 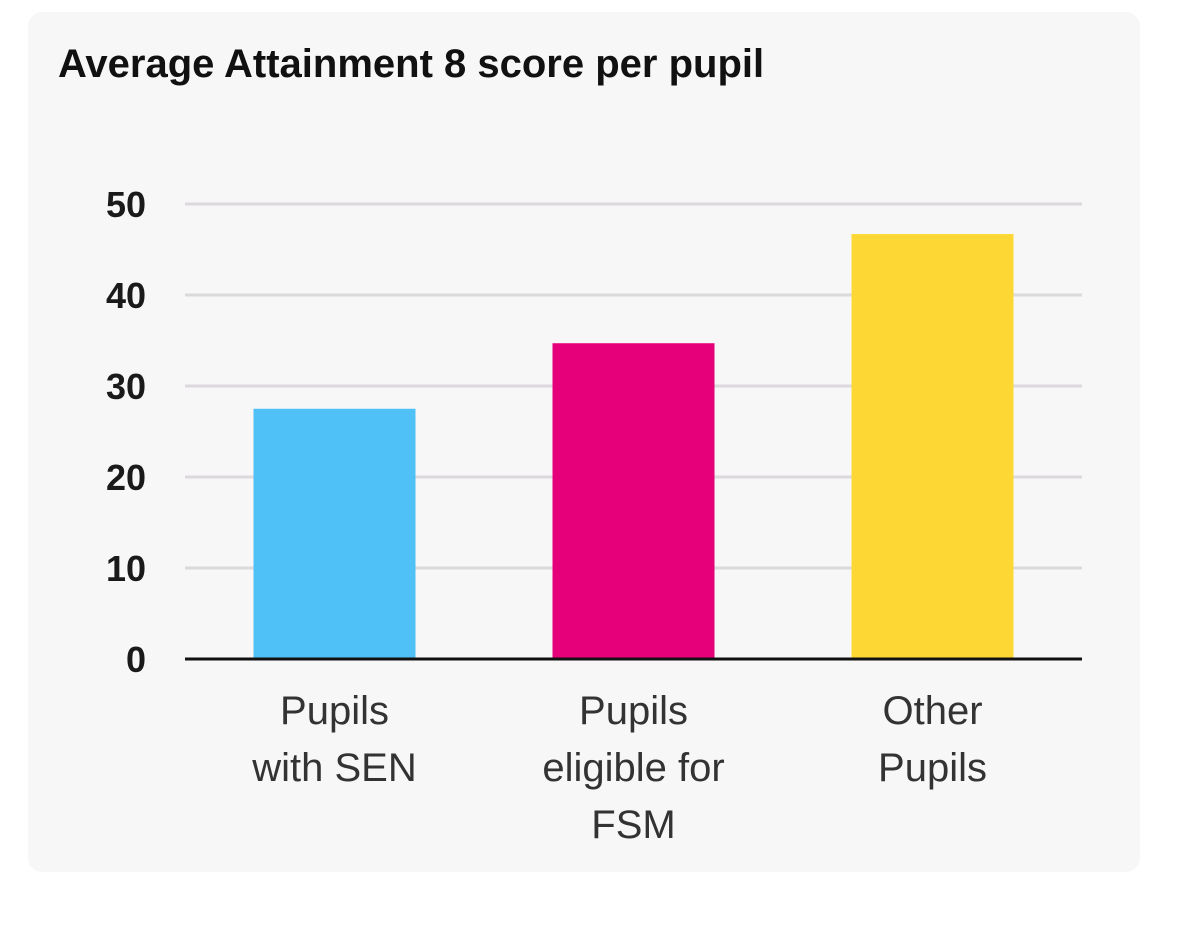 I want to click on category-label: Pupils with SEN, so click(x=334, y=739).